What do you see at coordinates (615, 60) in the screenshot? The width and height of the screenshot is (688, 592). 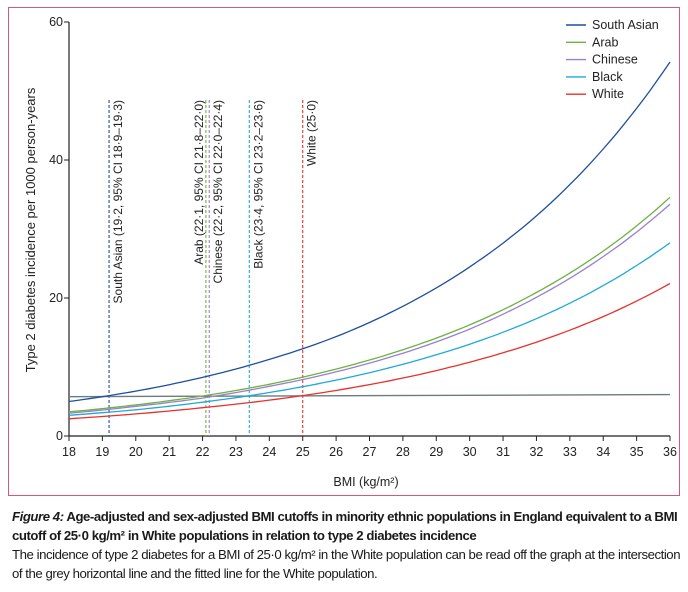 I see `legend-label: Chinese` at bounding box center [615, 60].